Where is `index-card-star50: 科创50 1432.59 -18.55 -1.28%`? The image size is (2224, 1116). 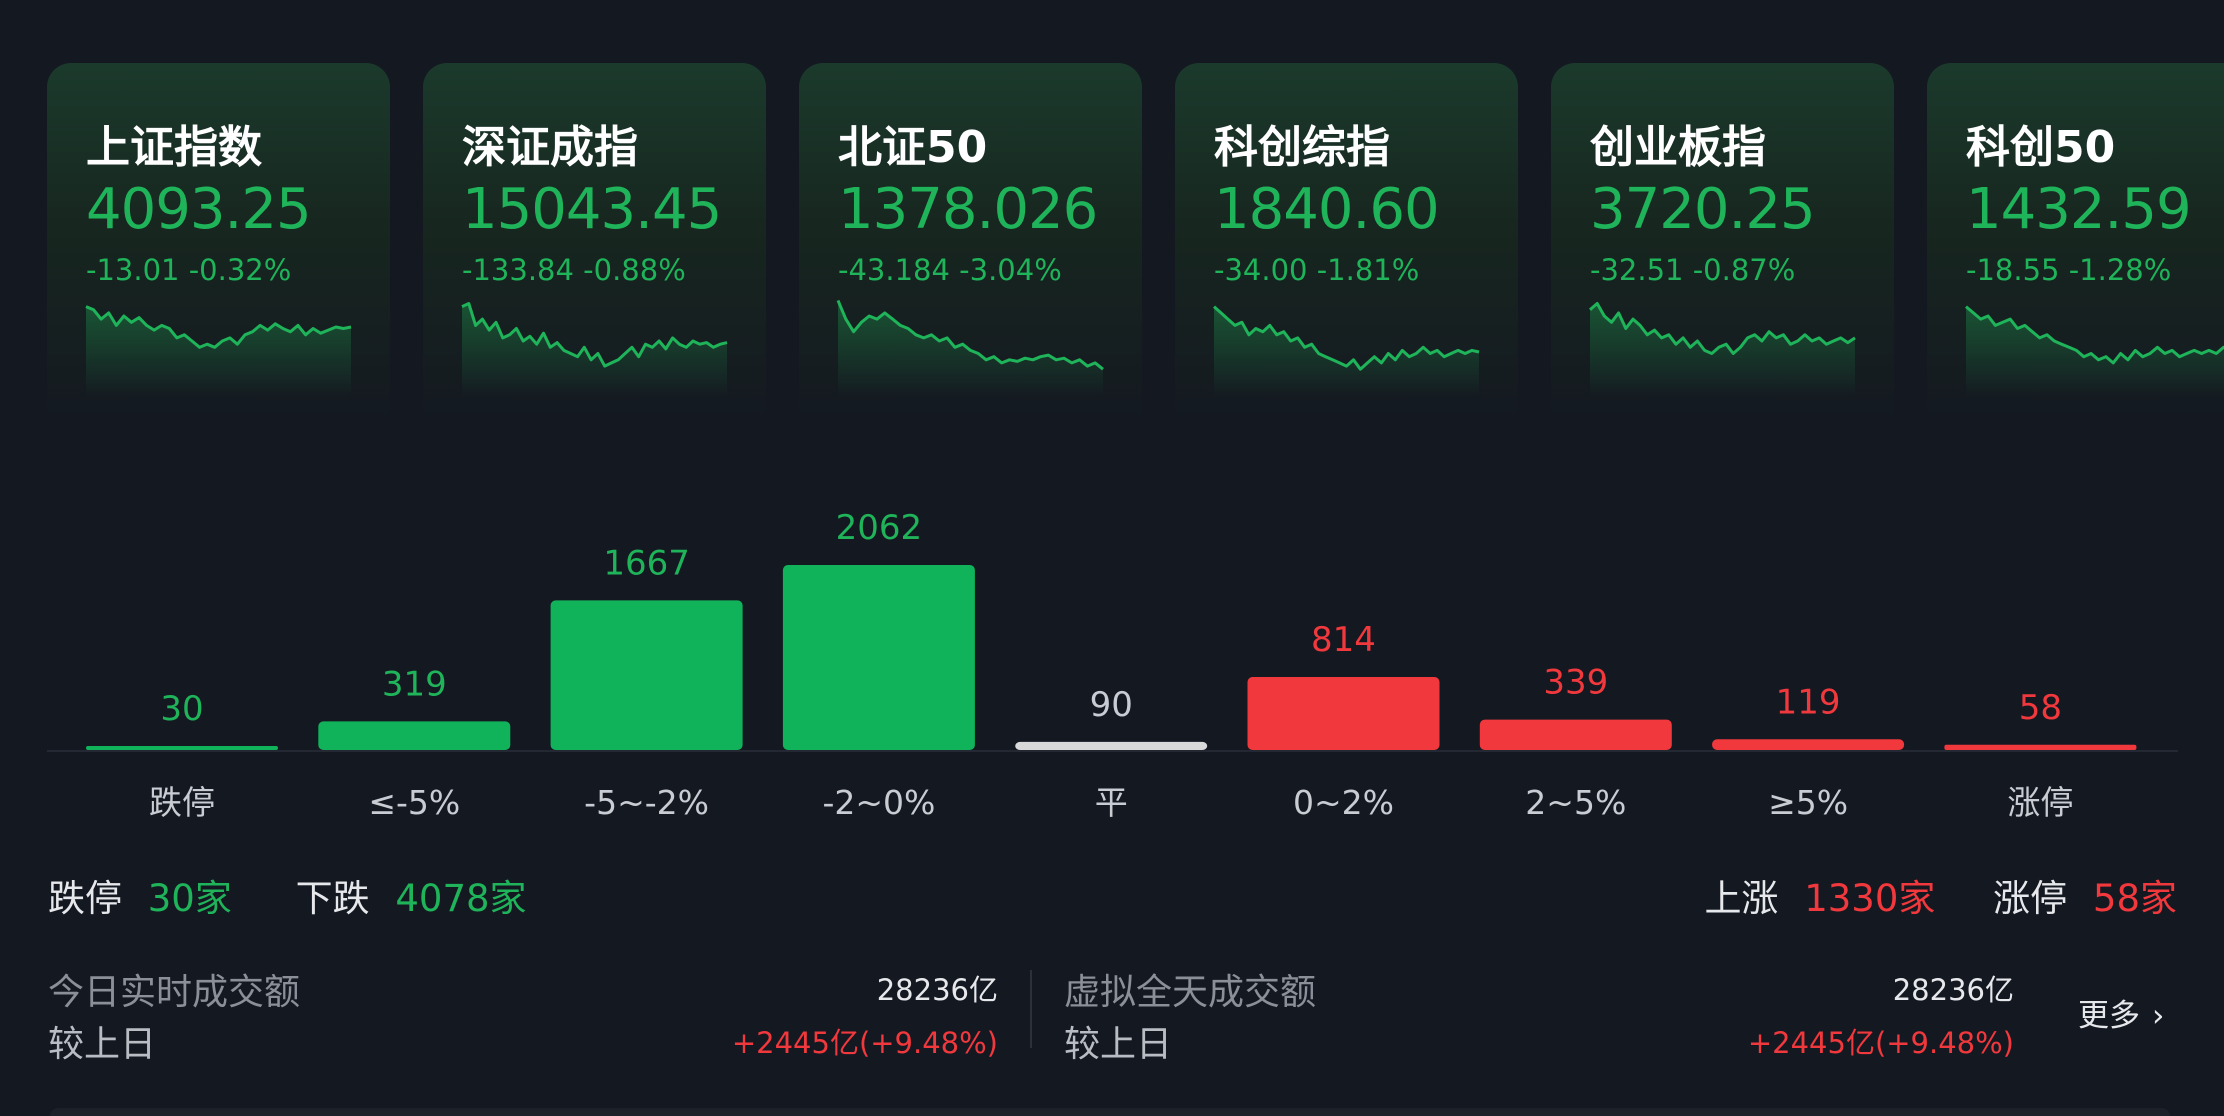 index-card-star50: 科创50 1432.59 -18.55 -1.28% is located at coordinates (2075, 248).